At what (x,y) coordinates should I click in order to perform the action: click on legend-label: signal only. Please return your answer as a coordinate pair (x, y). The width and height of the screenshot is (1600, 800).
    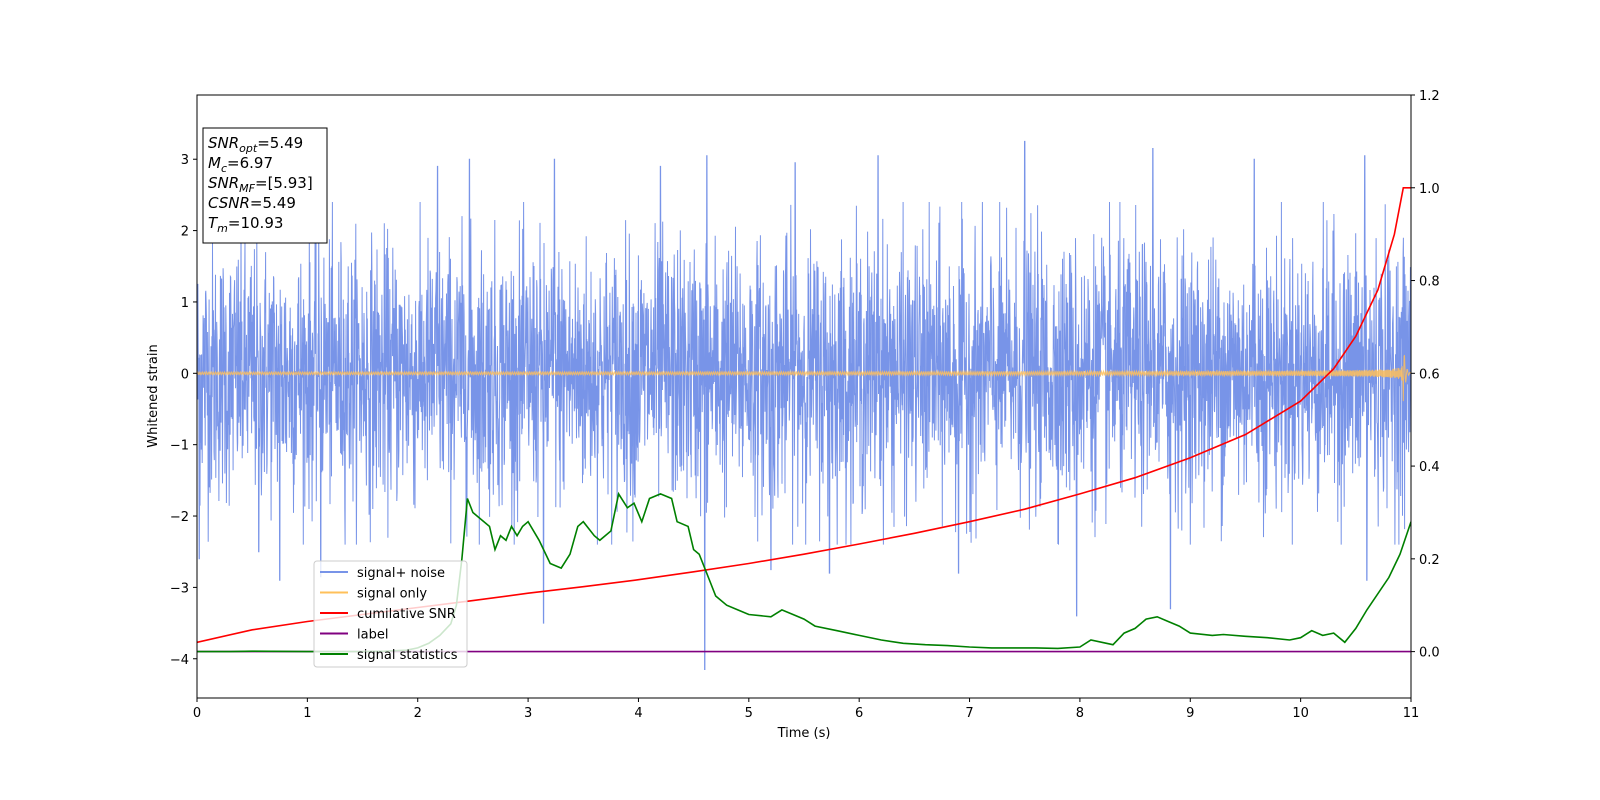
    Looking at the image, I should click on (392, 594).